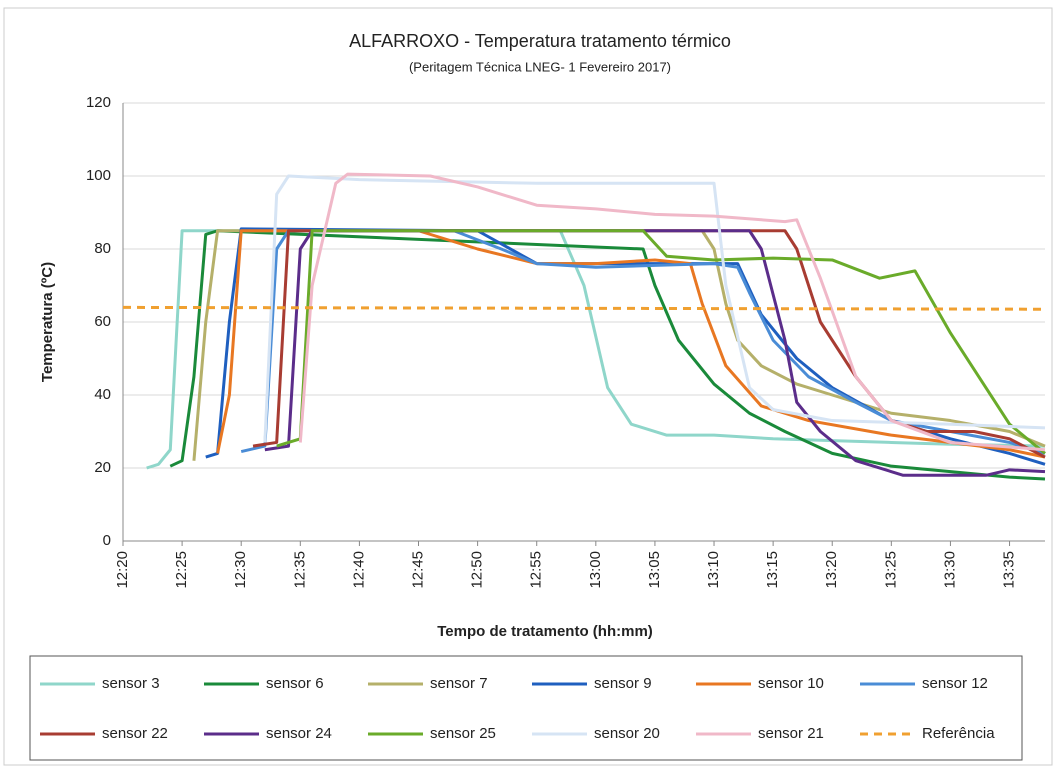 The image size is (1056, 769). What do you see at coordinates (122, 570) in the screenshot?
I see `x-tick-label: 12:20` at bounding box center [122, 570].